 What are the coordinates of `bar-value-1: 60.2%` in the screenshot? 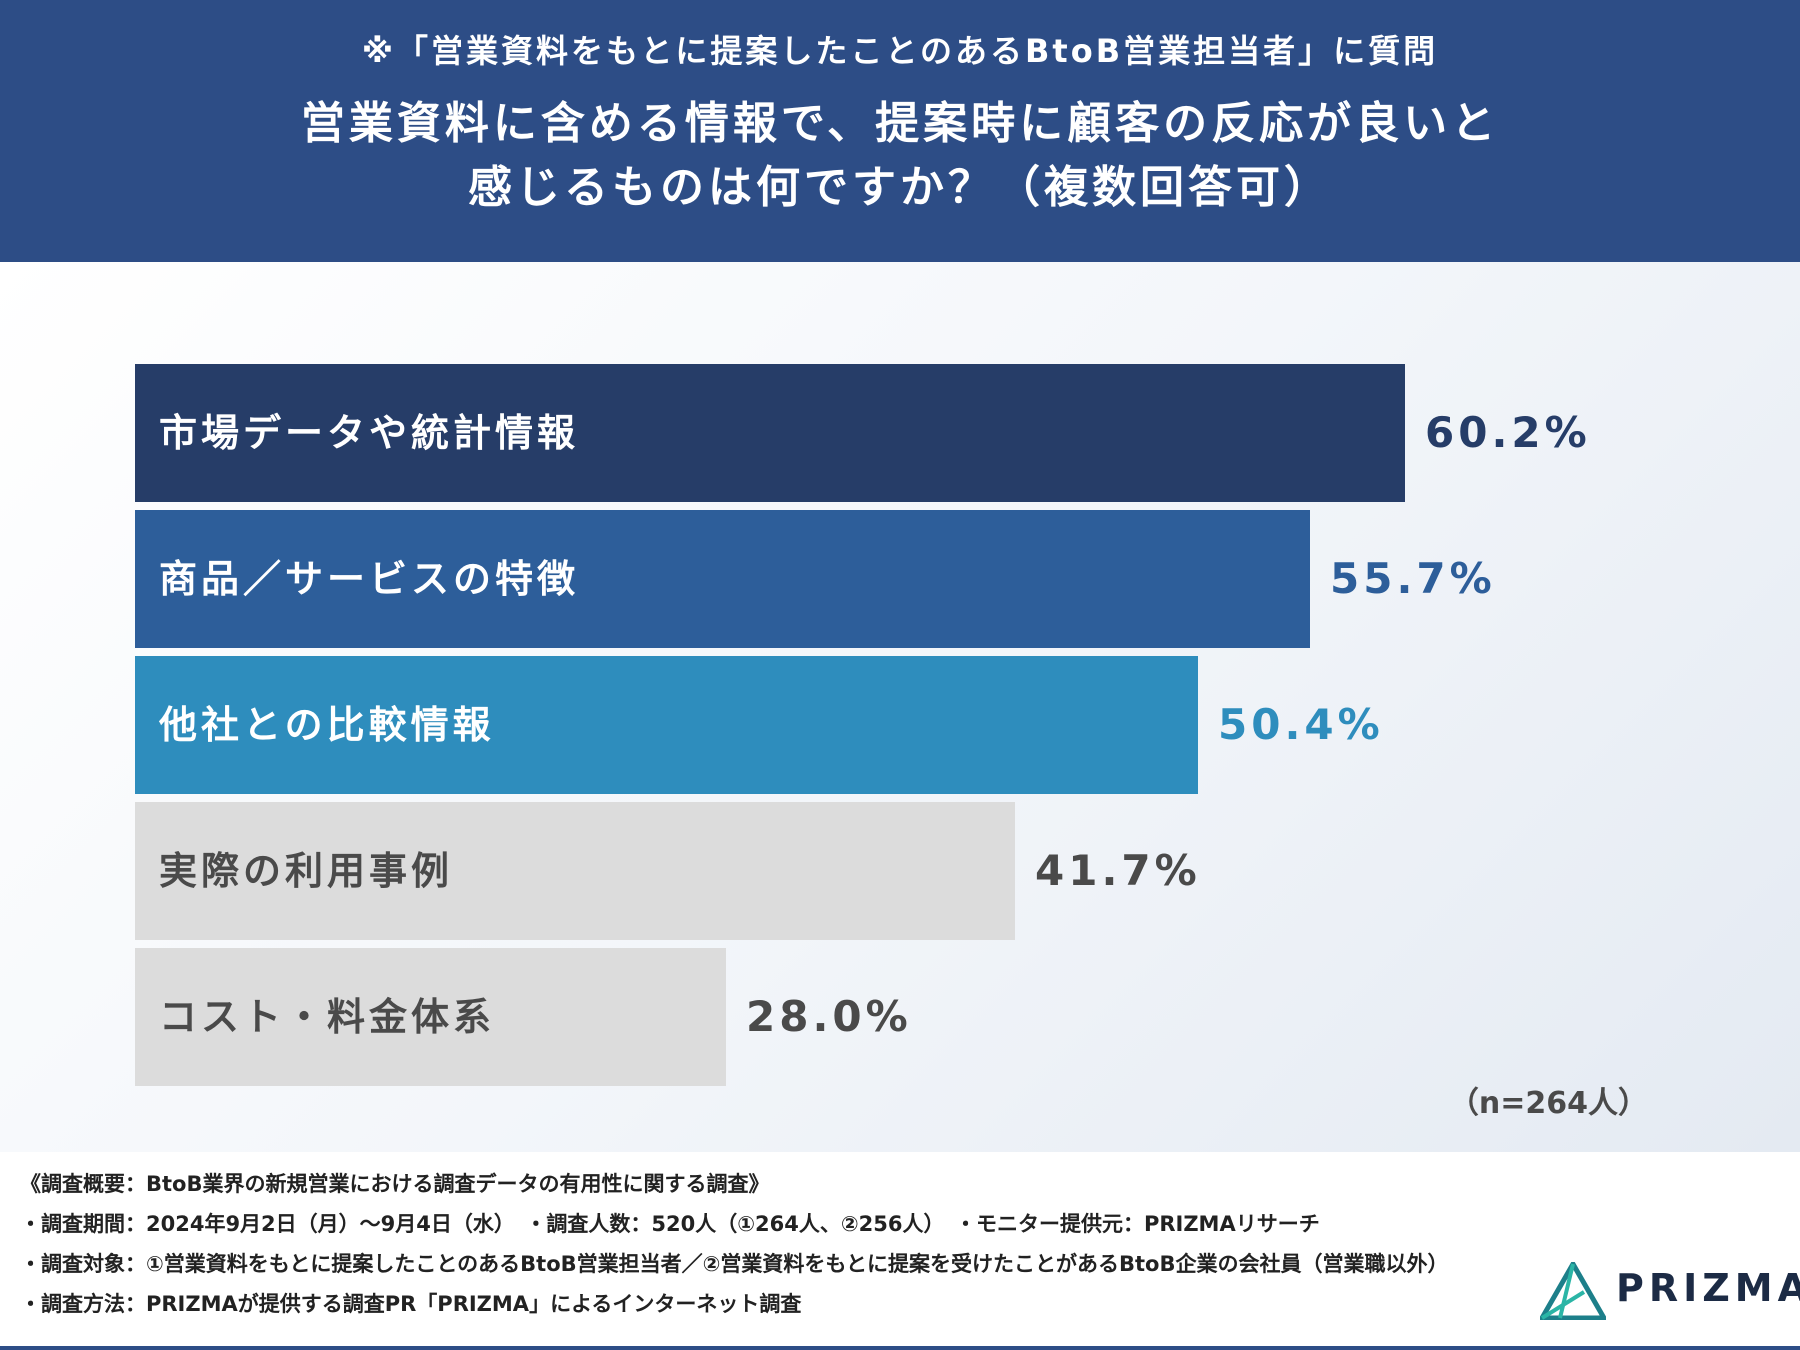 It's located at (1508, 432).